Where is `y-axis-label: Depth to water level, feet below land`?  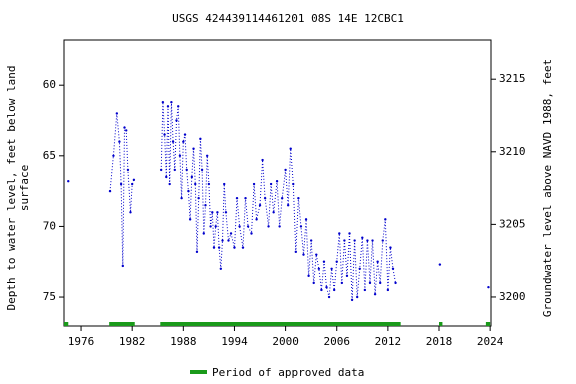 y-axis-label: Depth to water level, feet below land is located at coordinates (11, 187).